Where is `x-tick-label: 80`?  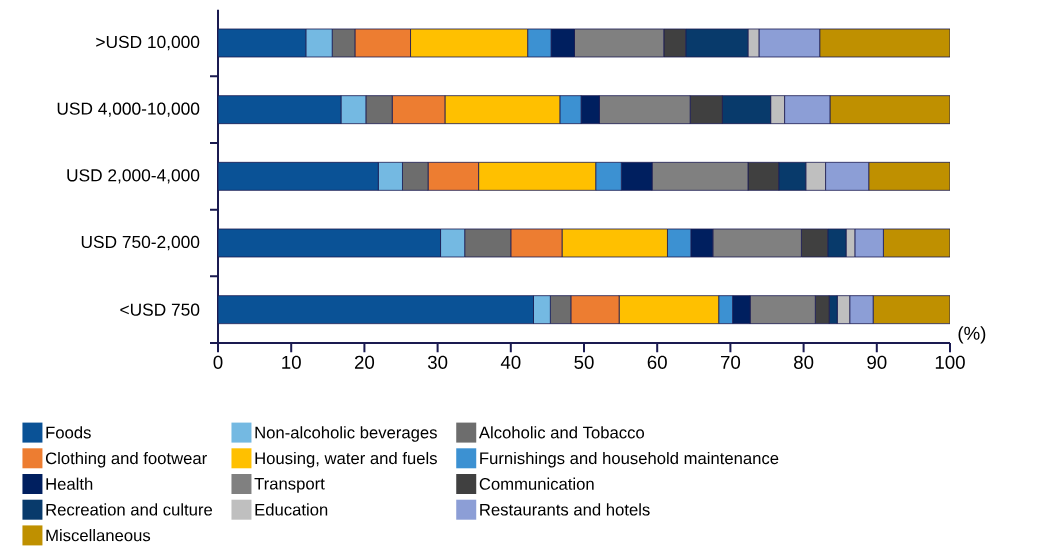
x-tick-label: 80 is located at coordinates (804, 362).